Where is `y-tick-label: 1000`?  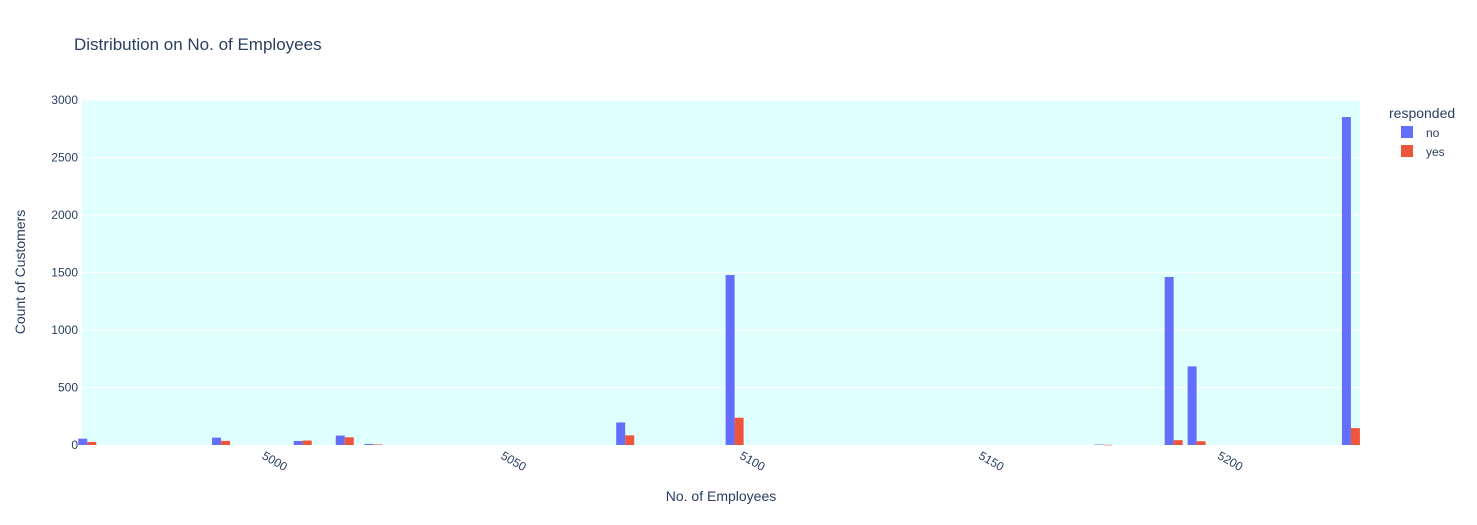
y-tick-label: 1000 is located at coordinates (64, 330).